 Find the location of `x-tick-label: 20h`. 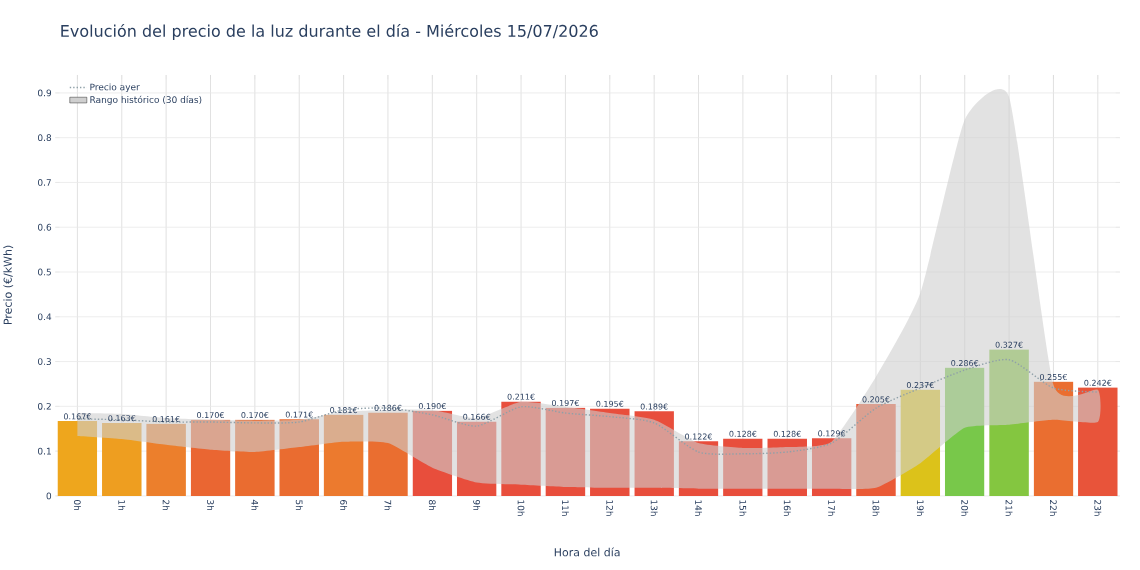

x-tick-label: 20h is located at coordinates (965, 508).